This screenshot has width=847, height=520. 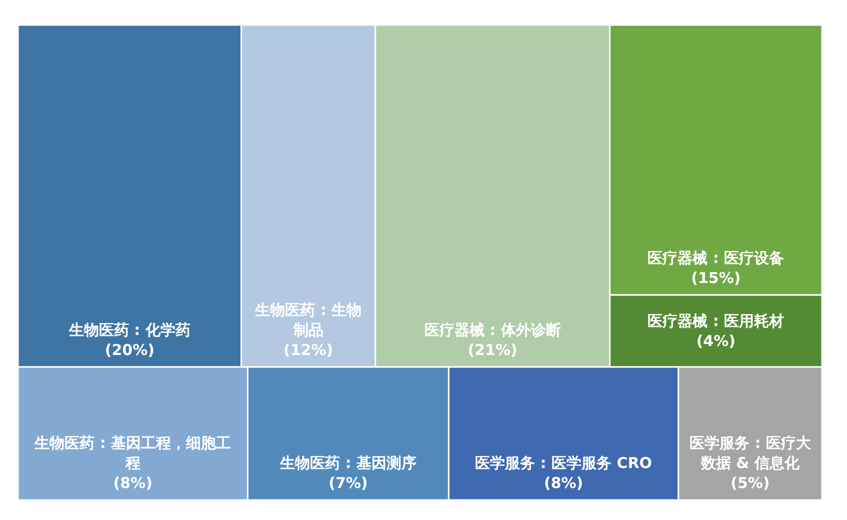 What do you see at coordinates (750, 453) in the screenshot?
I see `category-label: 医学服务 : 医疗大数据 & 信息化` at bounding box center [750, 453].